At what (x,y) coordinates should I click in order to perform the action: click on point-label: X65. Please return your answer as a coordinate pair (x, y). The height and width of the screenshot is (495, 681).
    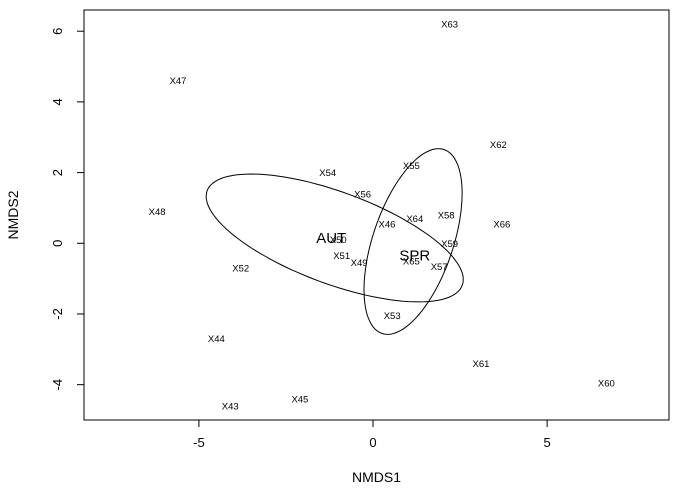
    Looking at the image, I should click on (411, 261).